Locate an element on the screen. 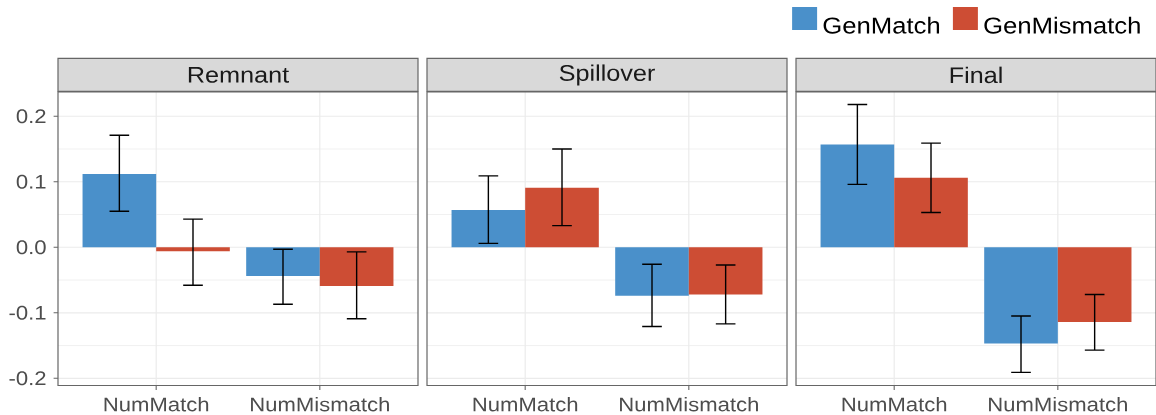 This screenshot has width=1156, height=415. legend-label: GenMismatch is located at coordinates (1062, 25).